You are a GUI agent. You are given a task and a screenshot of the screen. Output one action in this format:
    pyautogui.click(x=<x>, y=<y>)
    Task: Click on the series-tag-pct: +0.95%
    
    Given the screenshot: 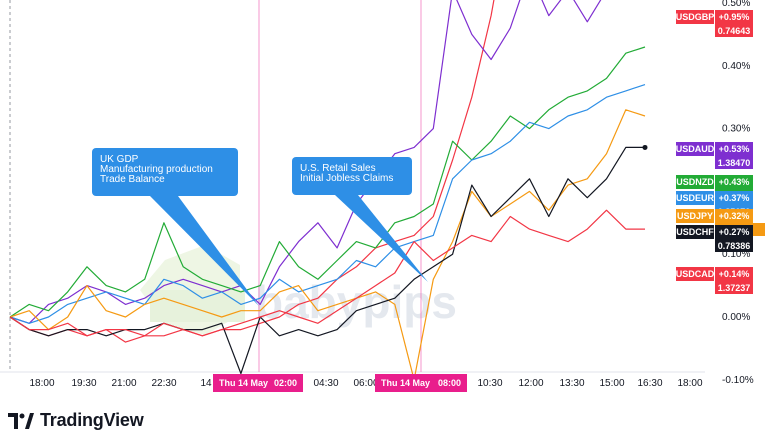 What is the action you would take?
    pyautogui.click(x=734, y=17)
    